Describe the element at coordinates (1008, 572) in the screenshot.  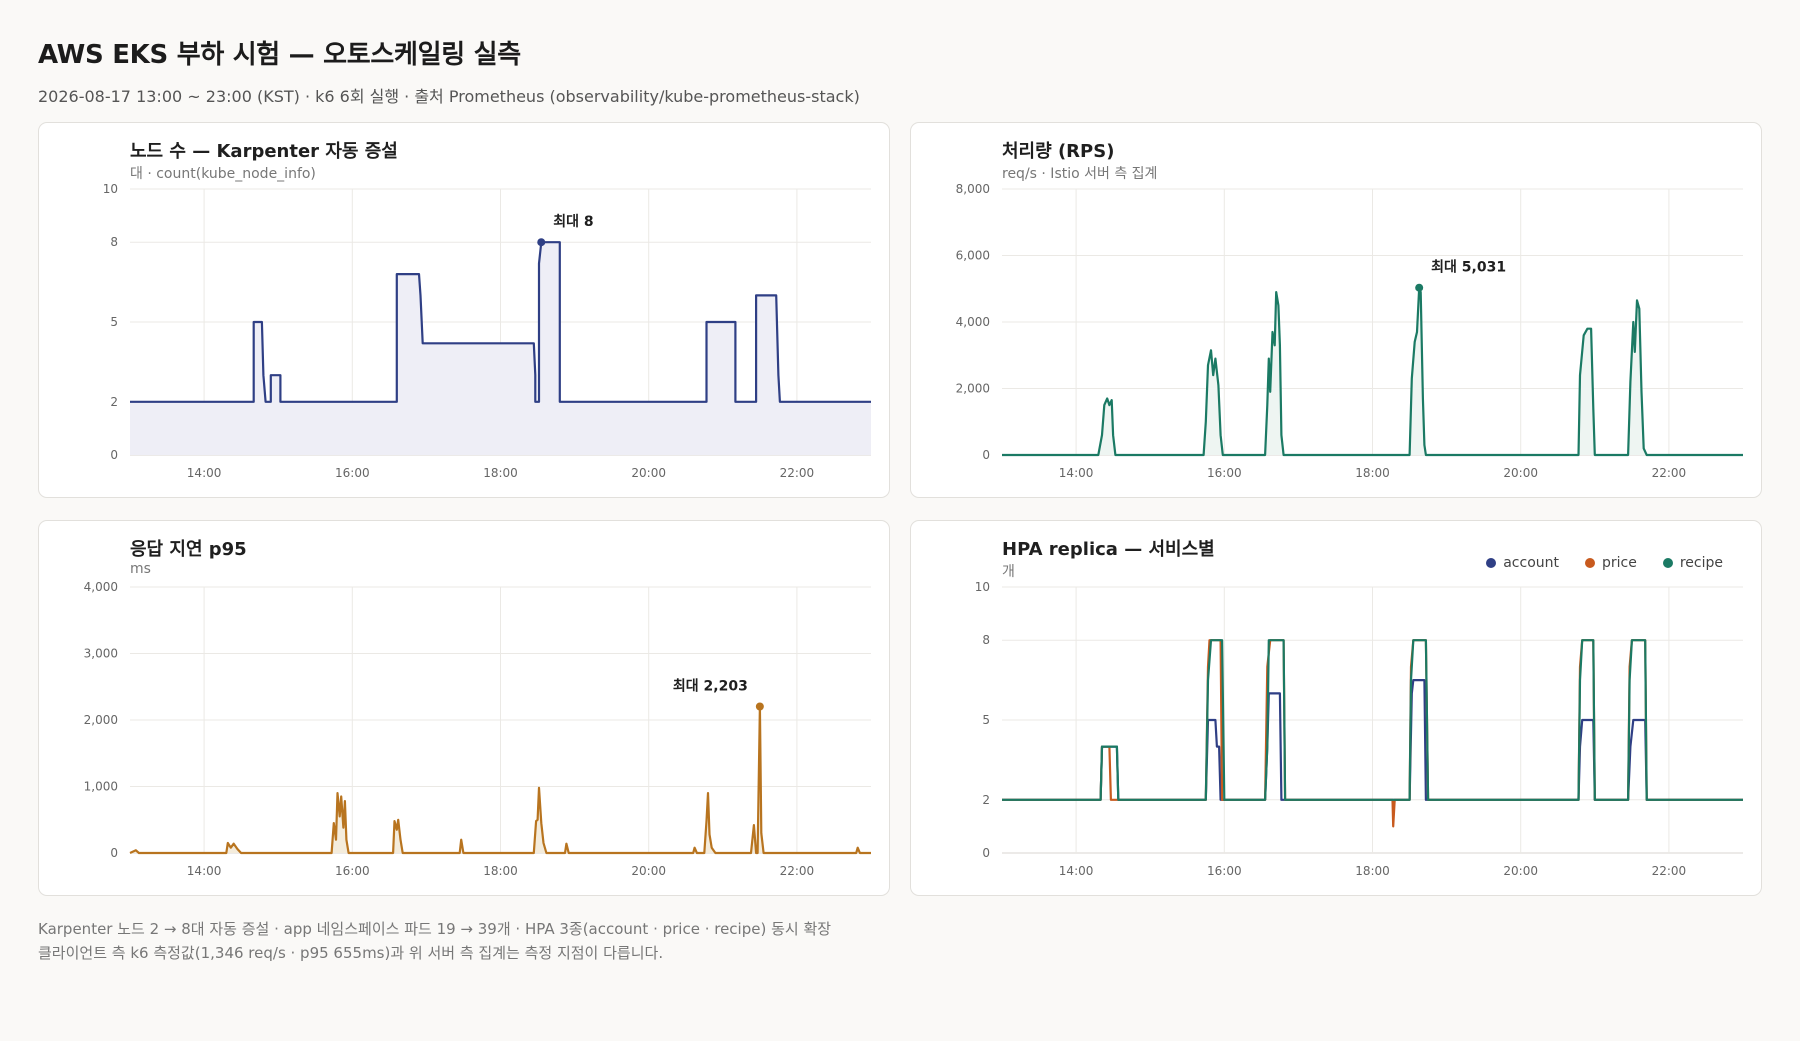
I see `chart-subtitle: 개` at that location.